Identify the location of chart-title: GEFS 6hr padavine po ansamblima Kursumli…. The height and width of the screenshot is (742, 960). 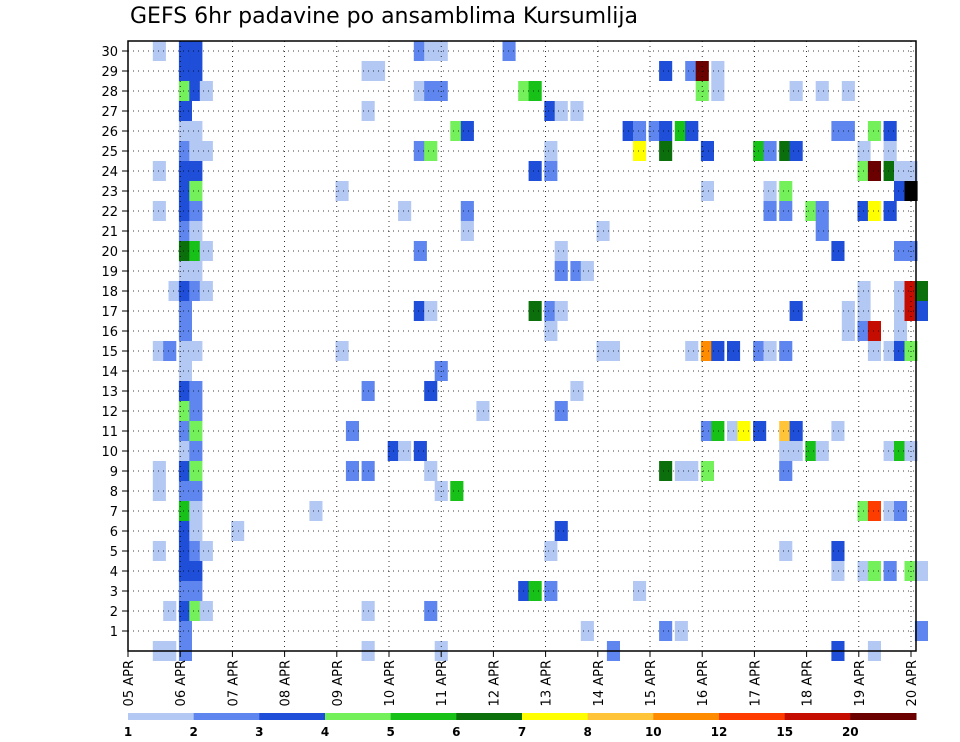
(384, 16).